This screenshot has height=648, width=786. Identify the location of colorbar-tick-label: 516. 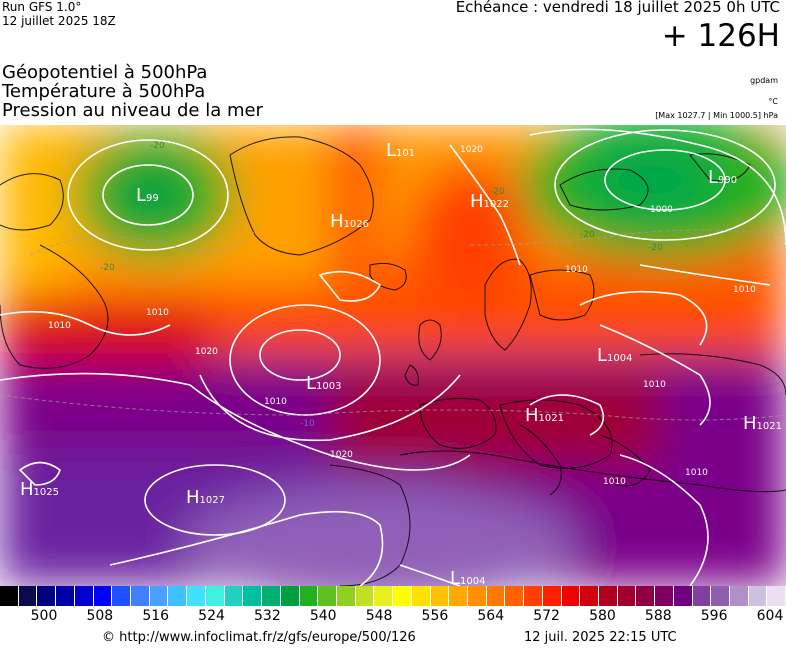
(156, 616).